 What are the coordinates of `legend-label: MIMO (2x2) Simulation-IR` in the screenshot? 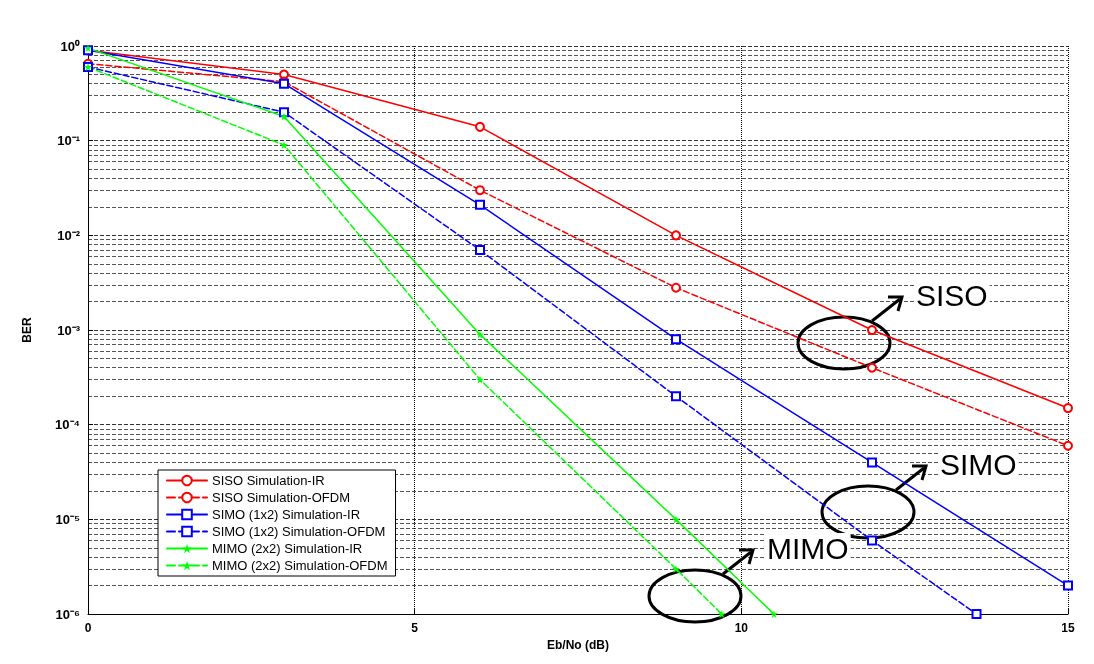 It's located at (287, 548).